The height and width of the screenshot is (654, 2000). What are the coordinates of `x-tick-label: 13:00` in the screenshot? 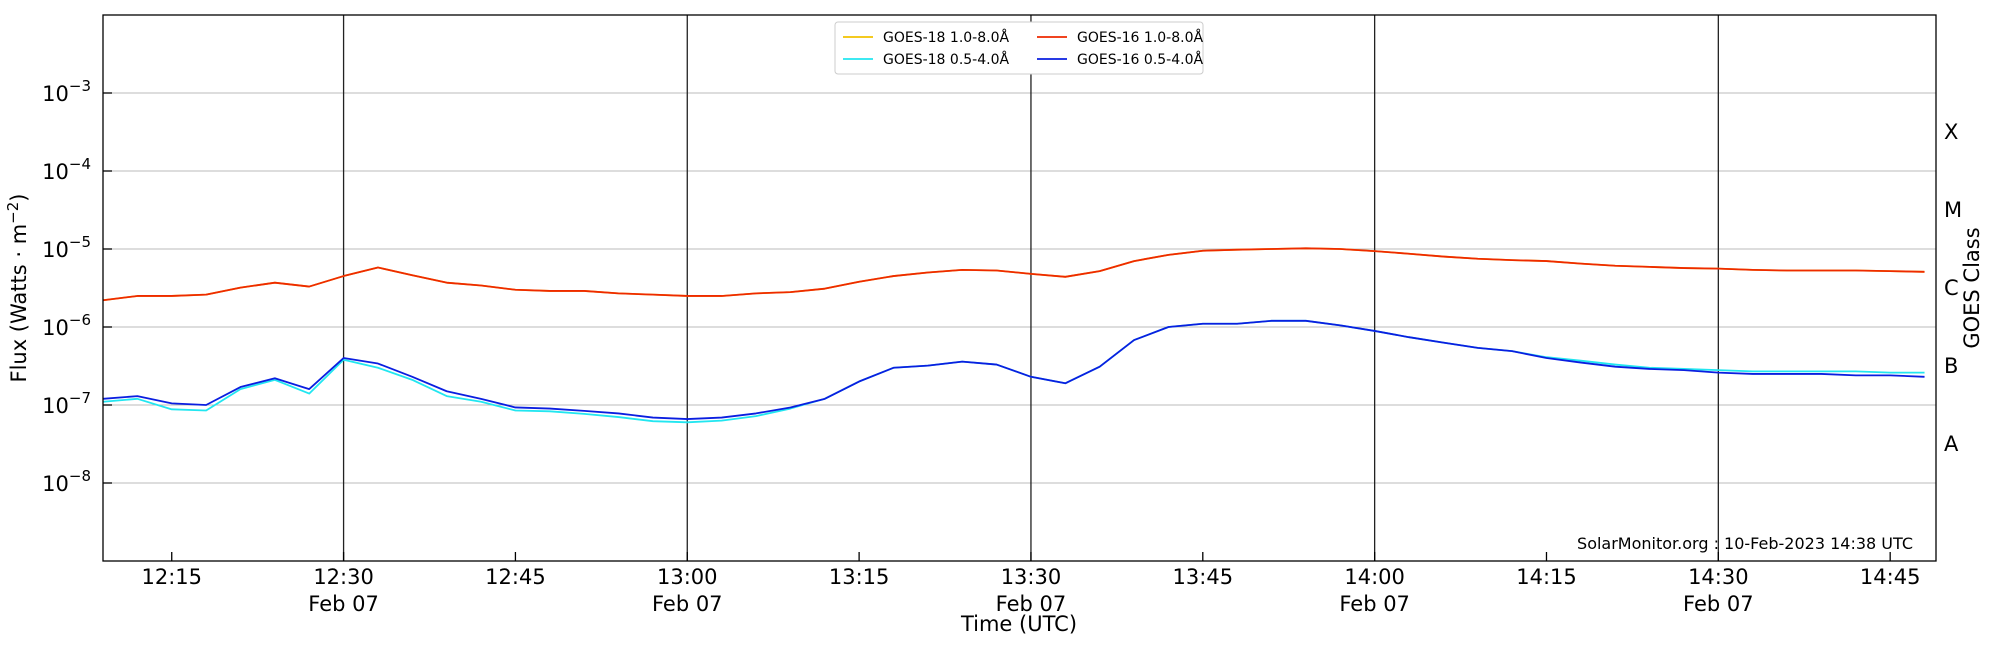 It's located at (687, 577).